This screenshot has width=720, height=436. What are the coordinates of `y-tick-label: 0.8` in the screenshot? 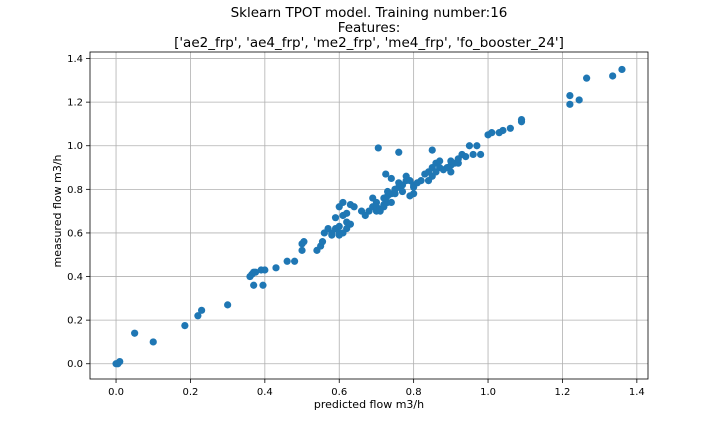 It's located at (75, 190).